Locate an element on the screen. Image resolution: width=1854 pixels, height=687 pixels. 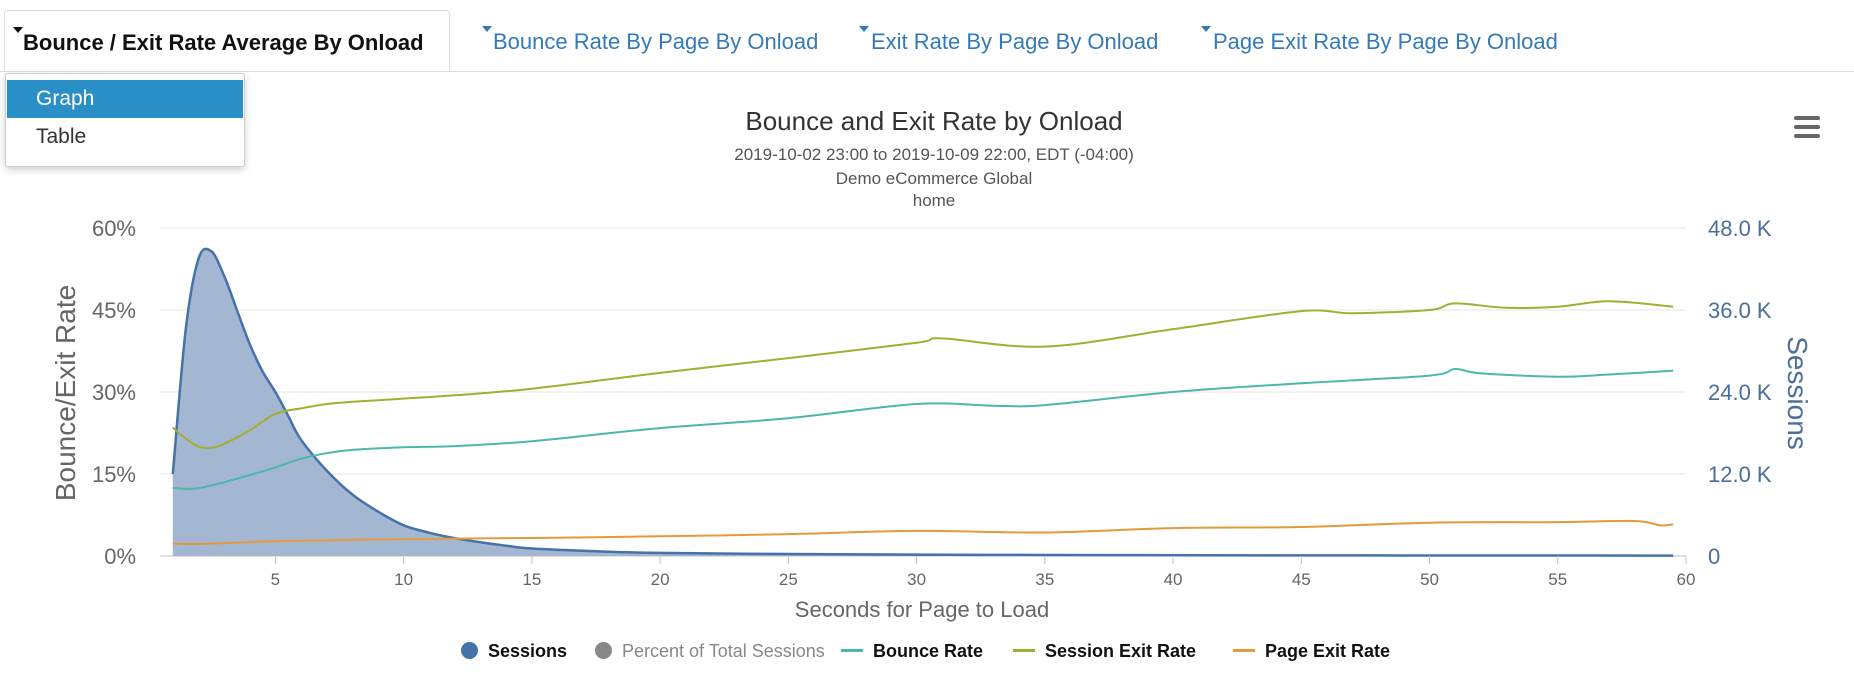
y-left-tick-label: 60% is located at coordinates (114, 228).